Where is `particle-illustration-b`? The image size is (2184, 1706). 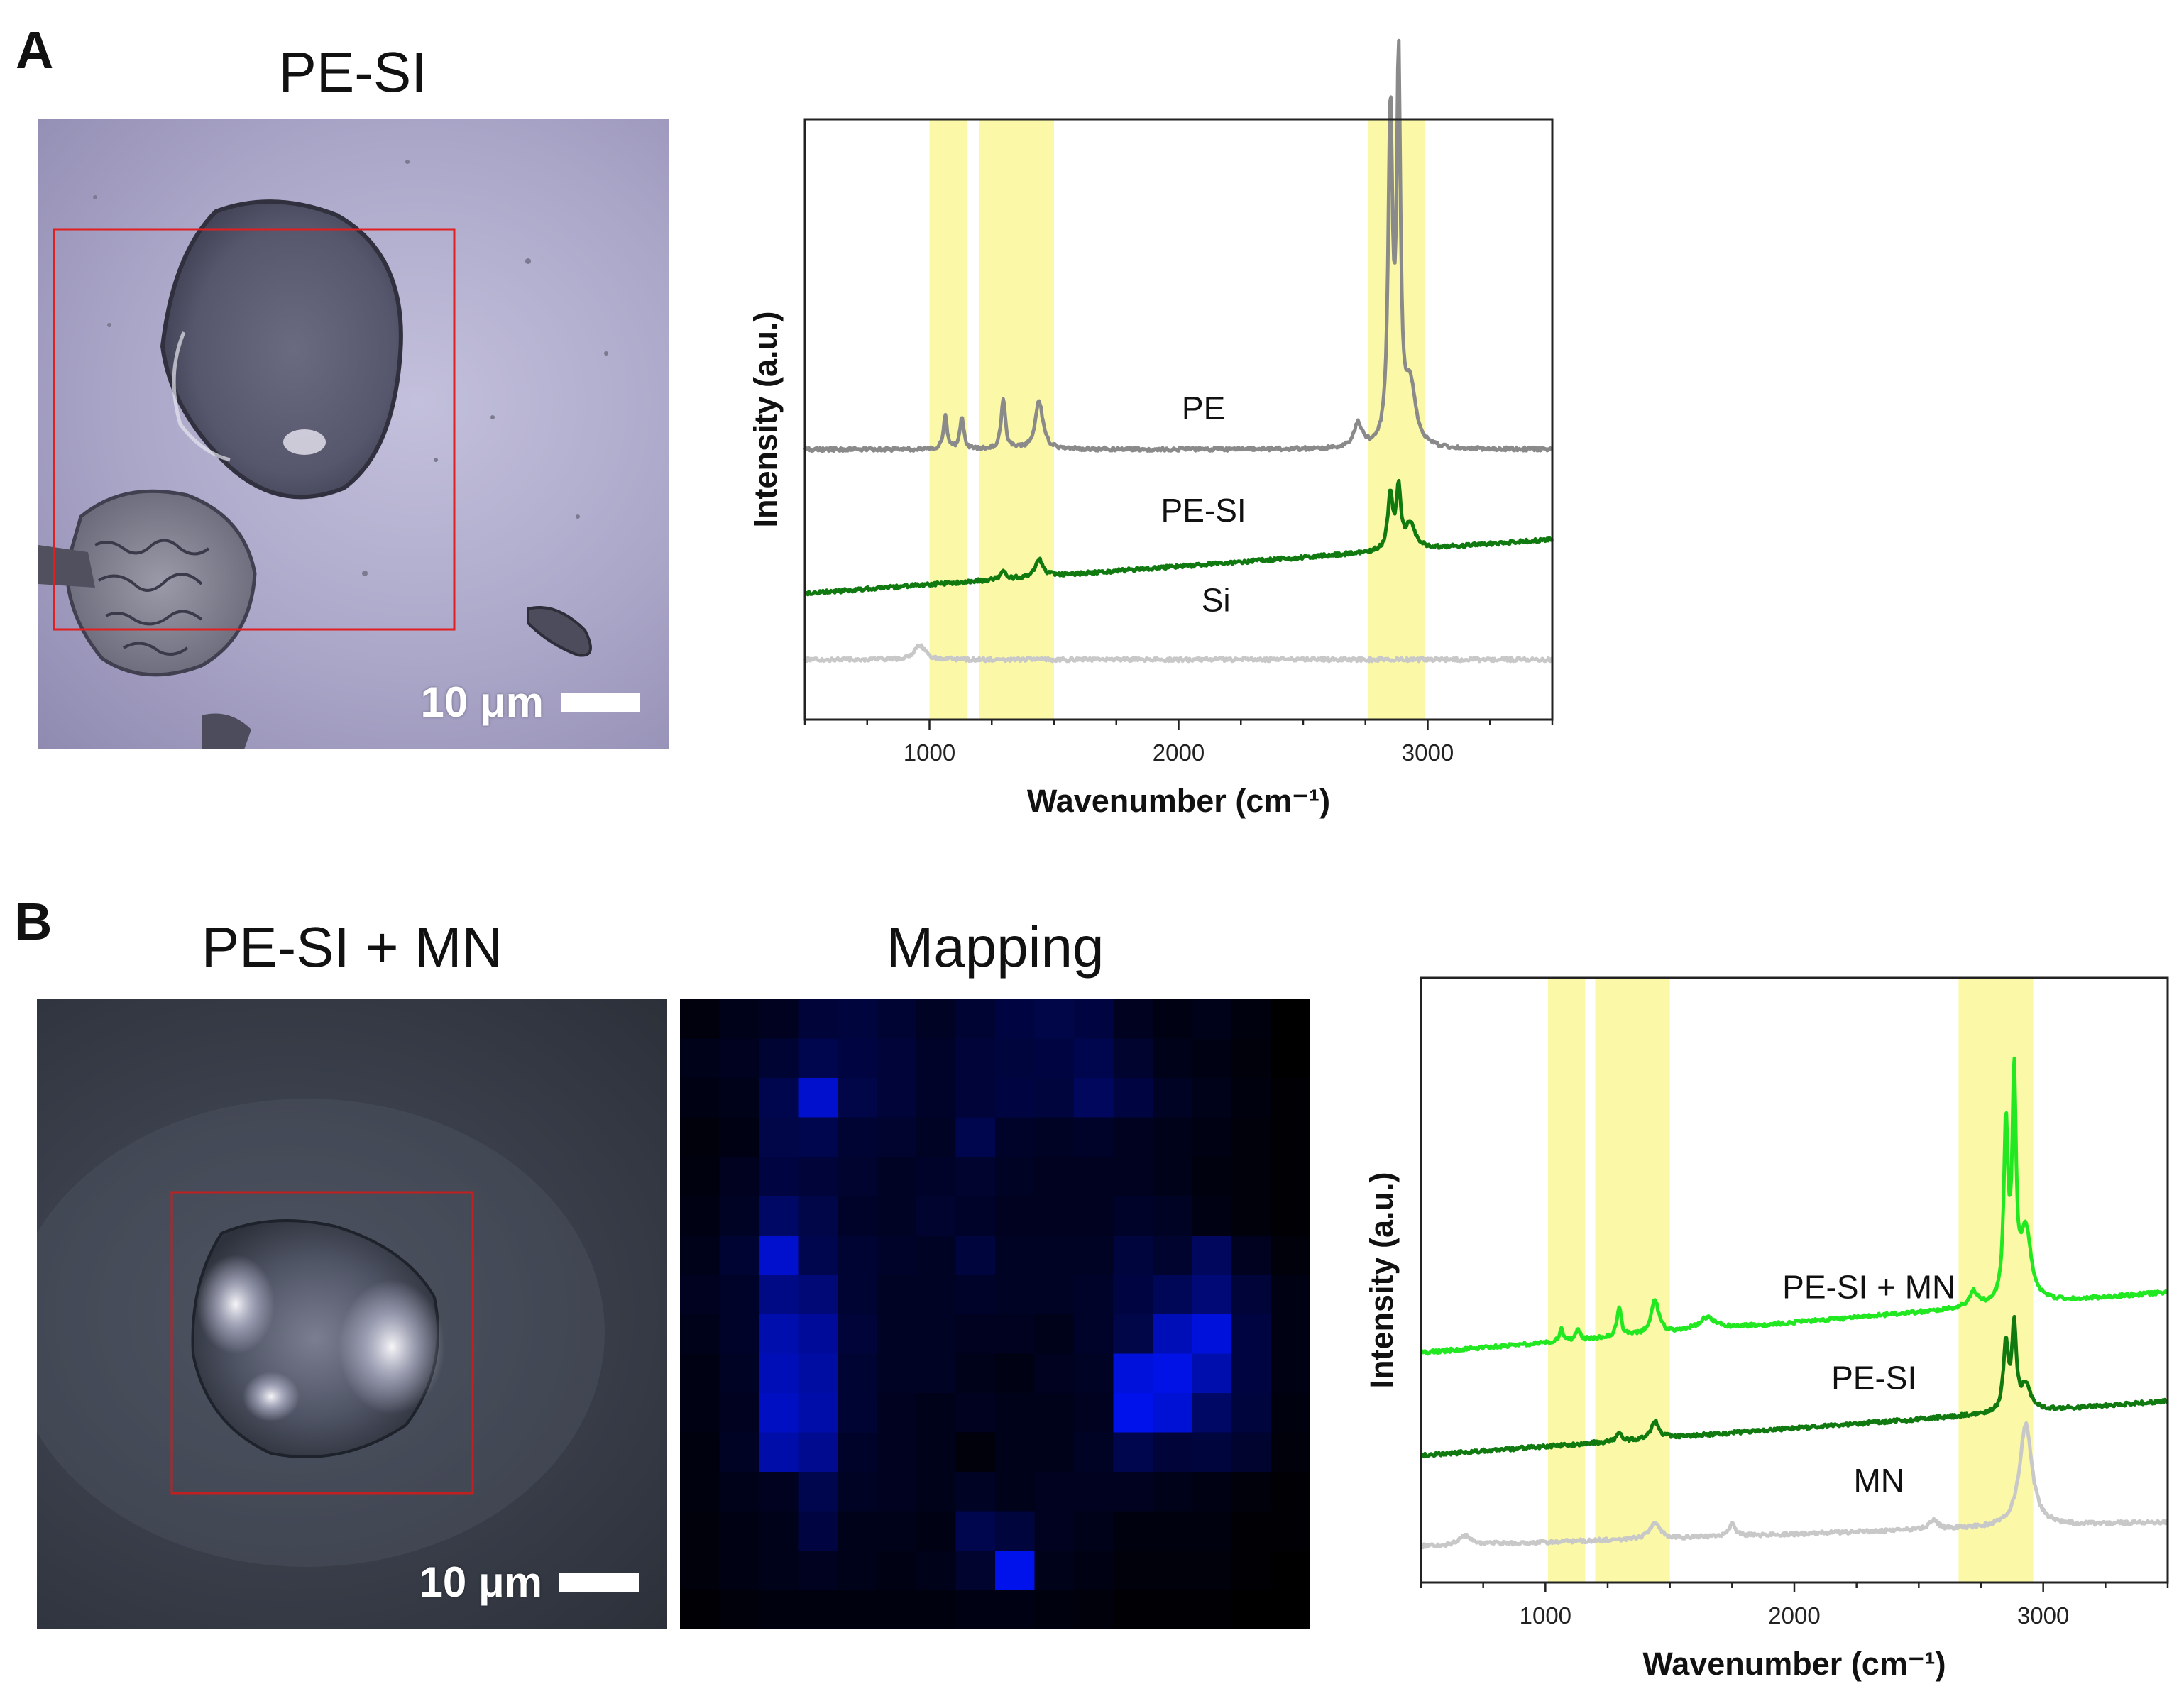 particle-illustration-b is located at coordinates (321, 1333).